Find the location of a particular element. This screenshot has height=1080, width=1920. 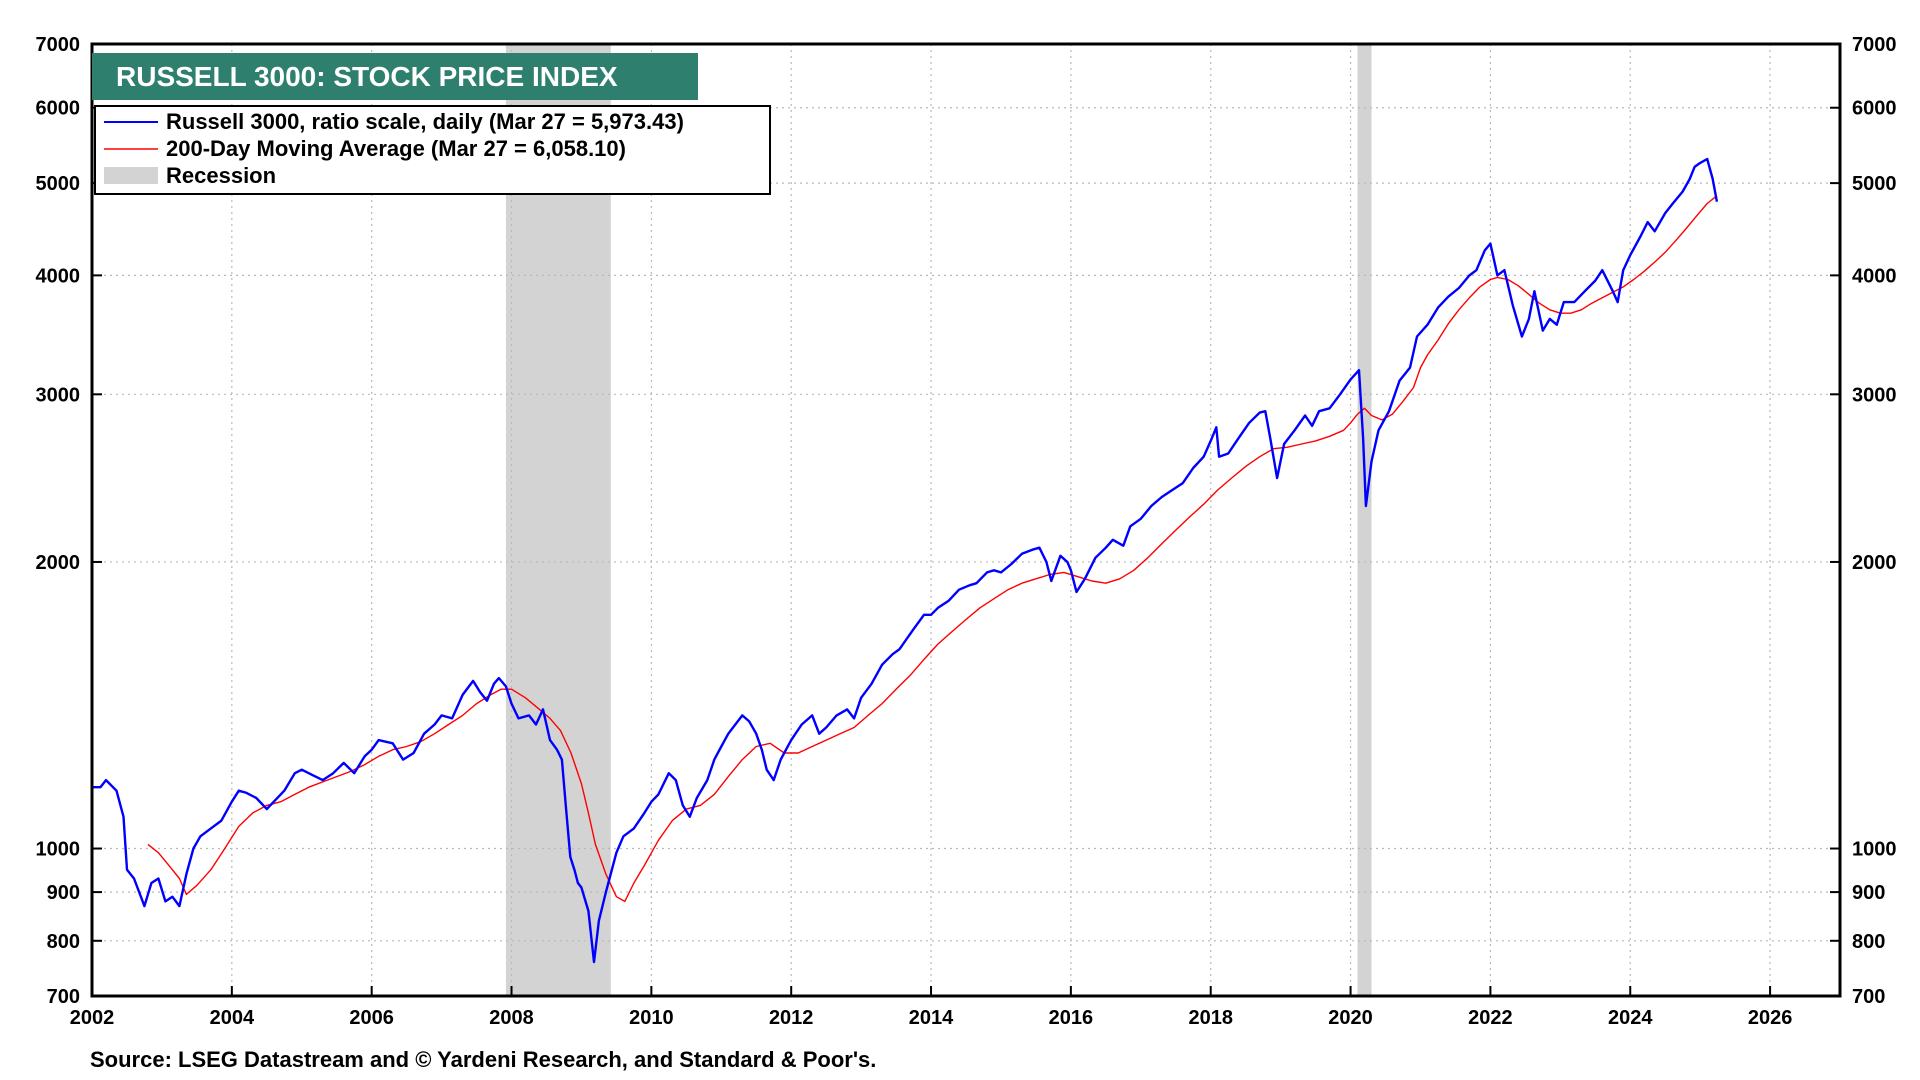

title-banner is located at coordinates (395, 76).